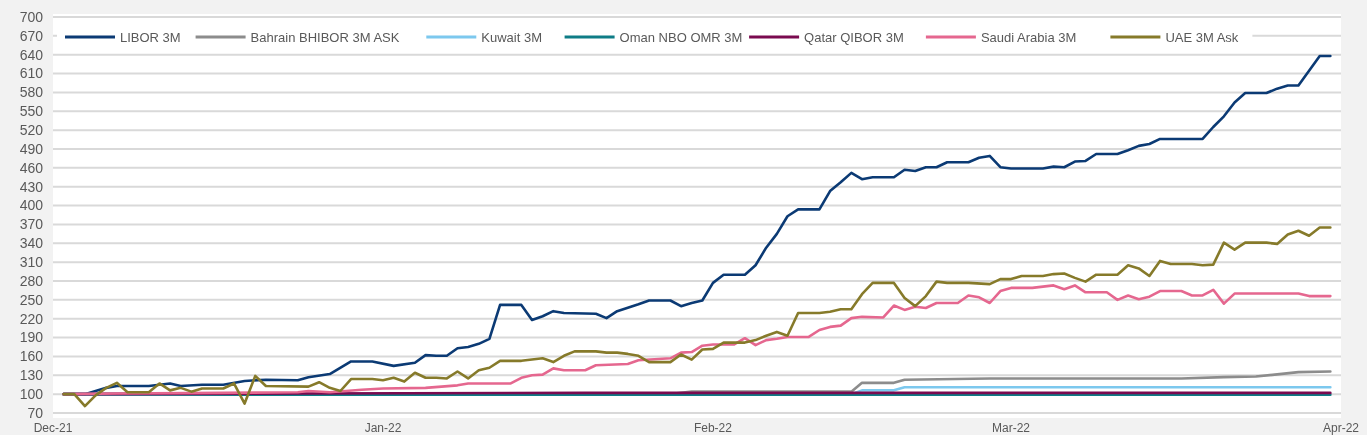  Describe the element at coordinates (31, 92) in the screenshot. I see `y-tick-label: 580` at that location.